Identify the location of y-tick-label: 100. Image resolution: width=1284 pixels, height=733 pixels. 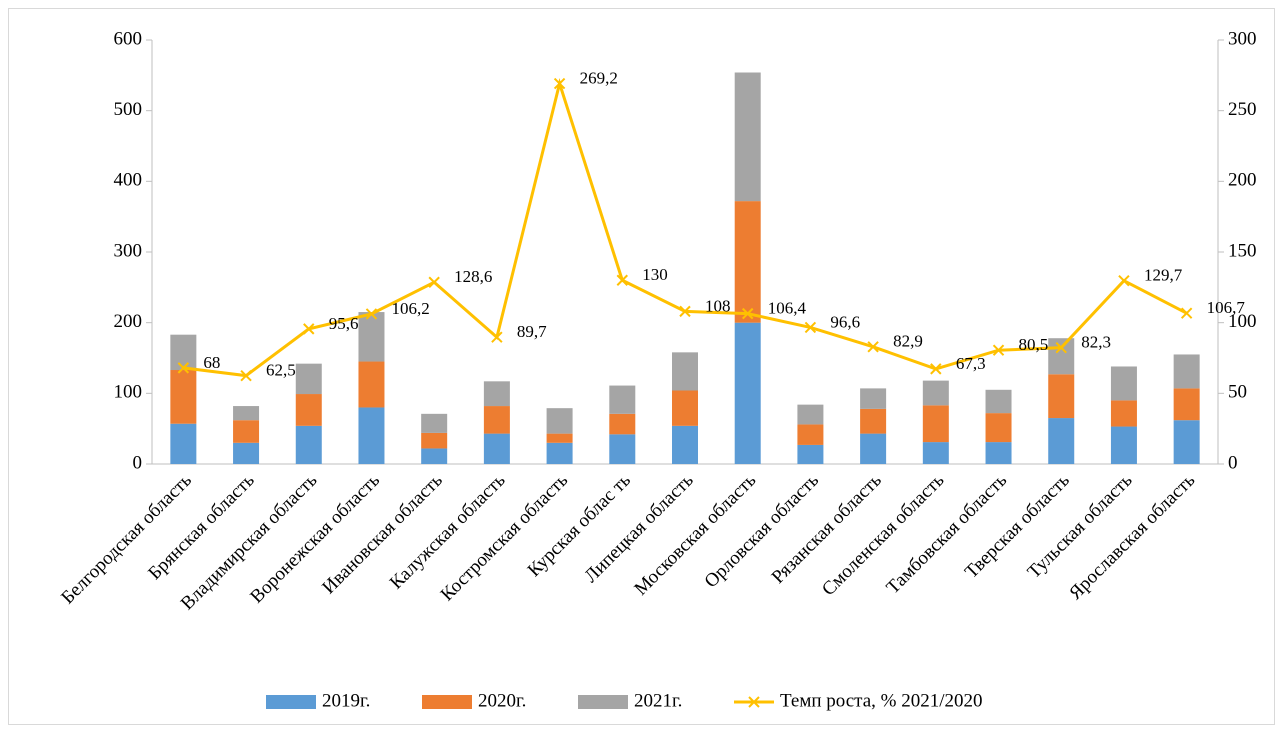
(128, 392).